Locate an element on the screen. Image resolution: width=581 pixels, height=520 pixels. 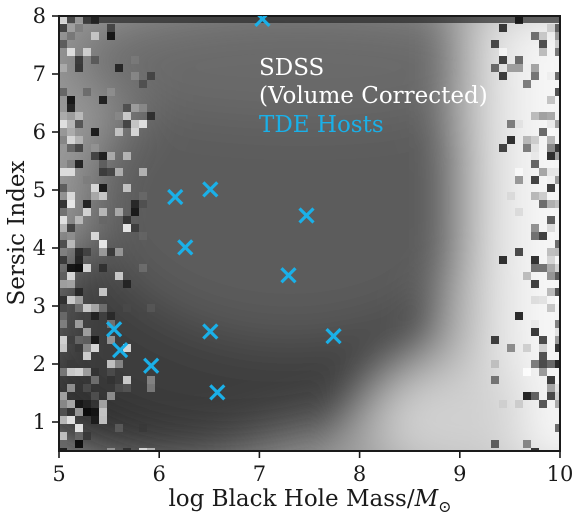
y-axis-label: Sersic Index is located at coordinates (17, 233).